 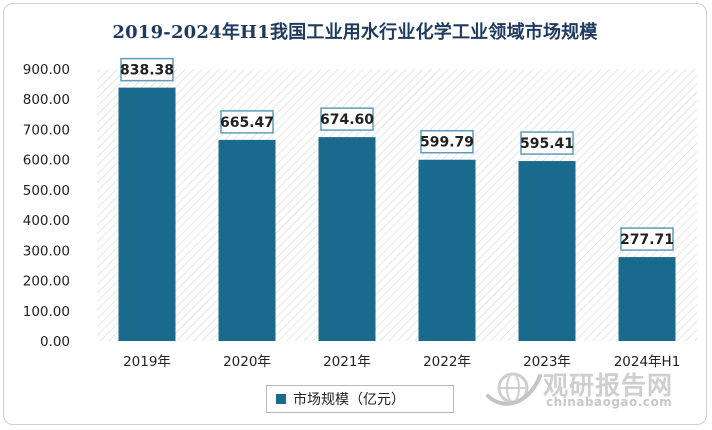 What do you see at coordinates (547, 362) in the screenshot?
I see `x-tick-label: 2023年` at bounding box center [547, 362].